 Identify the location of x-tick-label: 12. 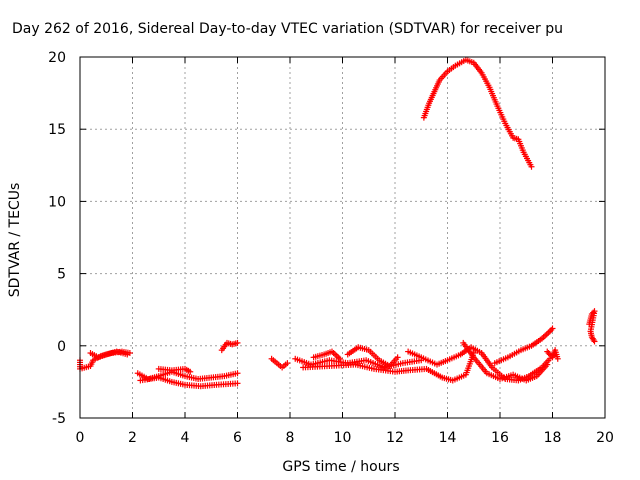
(395, 438).